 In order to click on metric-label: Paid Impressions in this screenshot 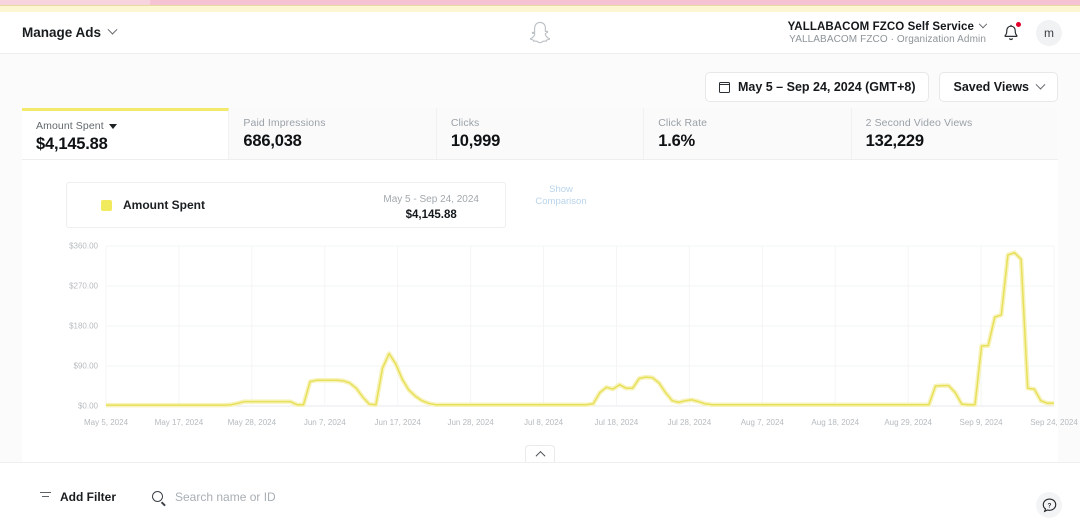, I will do `click(284, 123)`.